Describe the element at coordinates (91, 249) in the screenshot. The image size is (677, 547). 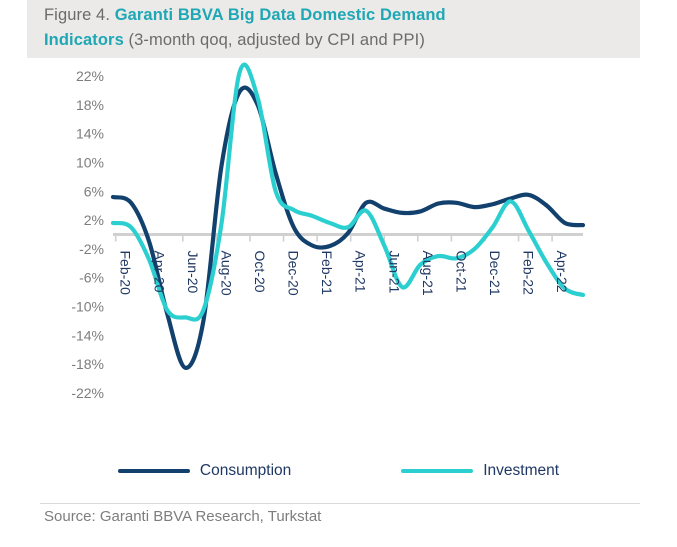
I see `y-tick-label: -2%` at that location.